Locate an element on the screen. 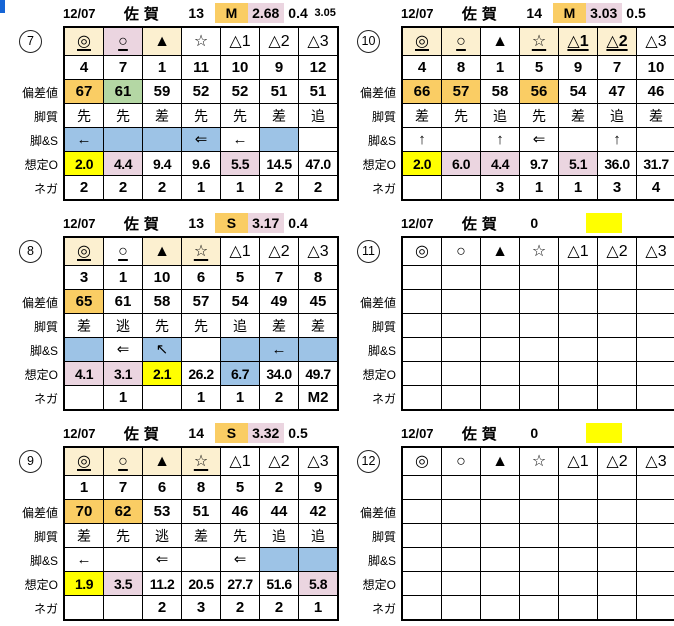 The height and width of the screenshot is (626, 674). hensachi-cell: 56 is located at coordinates (539, 92).